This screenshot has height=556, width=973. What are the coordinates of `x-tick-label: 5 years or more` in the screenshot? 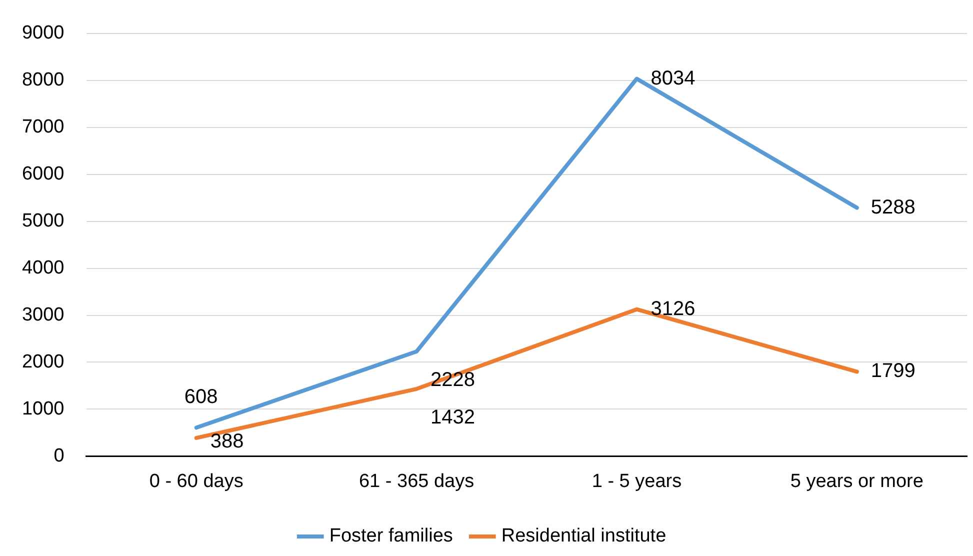 It's located at (857, 481).